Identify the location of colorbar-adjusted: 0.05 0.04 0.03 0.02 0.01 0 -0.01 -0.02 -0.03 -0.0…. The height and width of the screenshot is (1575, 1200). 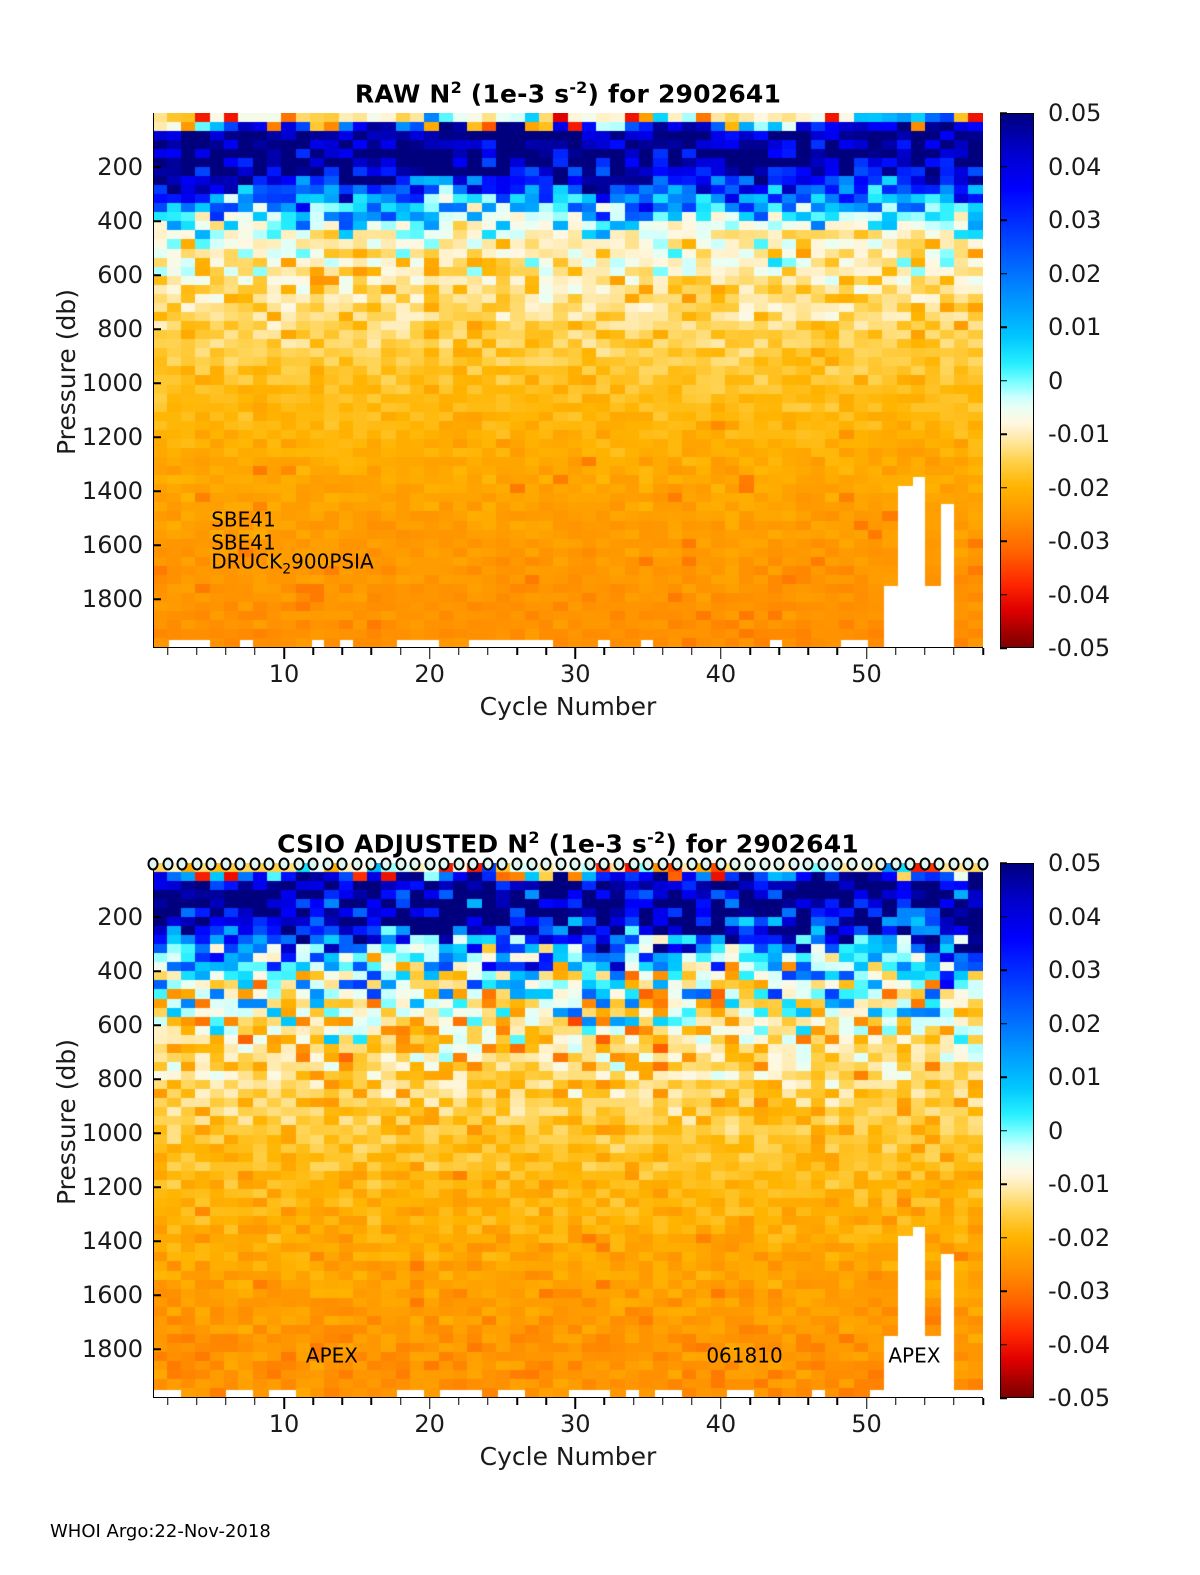
(1055, 1130).